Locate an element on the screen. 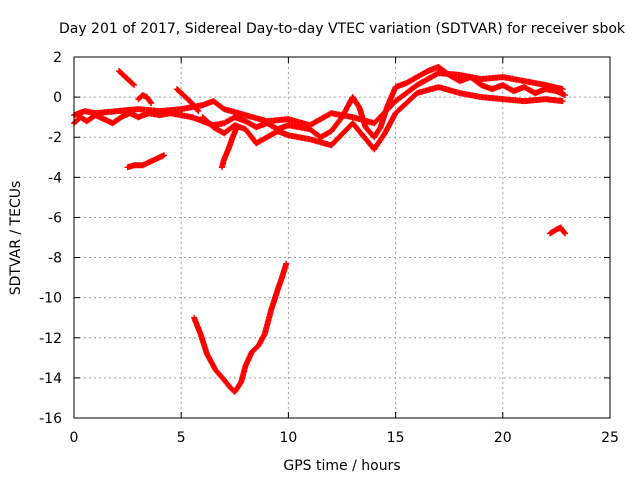  series-track-lower is located at coordinates (382, 118).